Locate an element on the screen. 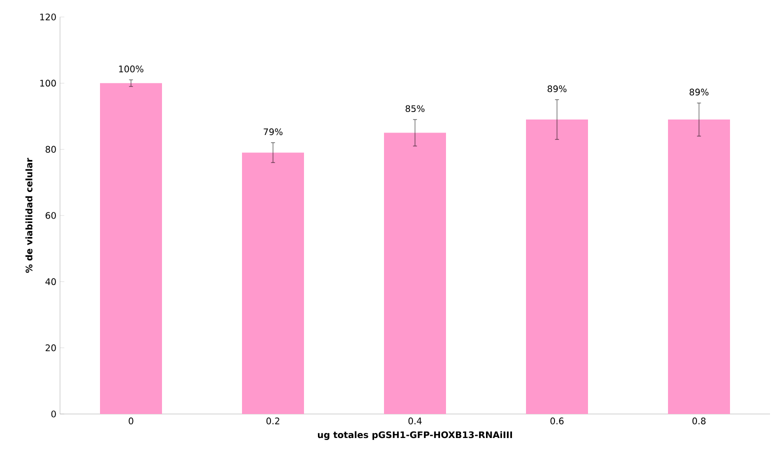 This screenshot has height=458, width=776. y-tick-label: 20 is located at coordinates (51, 348).